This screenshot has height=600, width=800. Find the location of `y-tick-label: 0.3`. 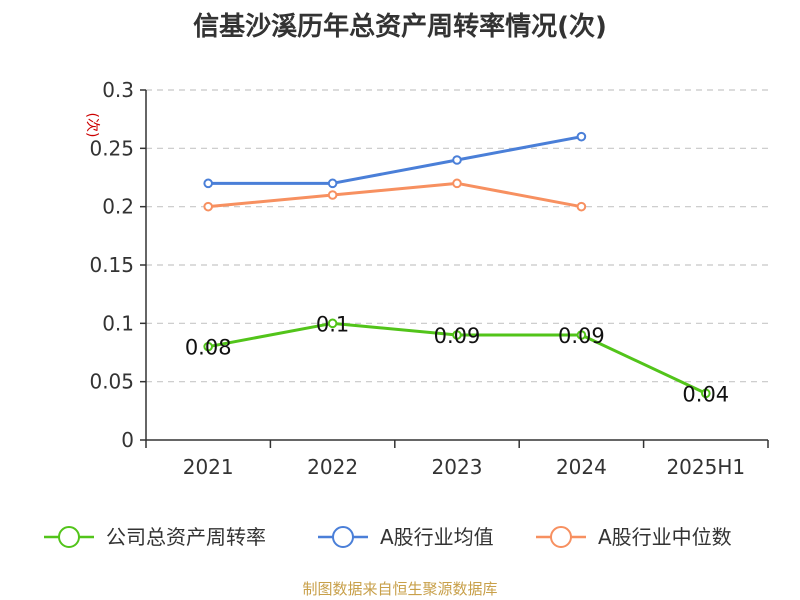

y-tick-label: 0.3 is located at coordinates (118, 90).